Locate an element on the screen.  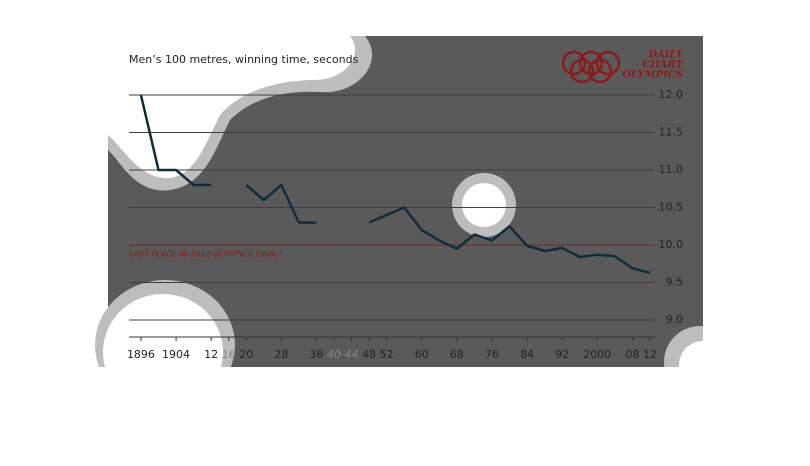
chart-title: Men’s 100 metres, winning time, seconds is located at coordinates (244, 59).